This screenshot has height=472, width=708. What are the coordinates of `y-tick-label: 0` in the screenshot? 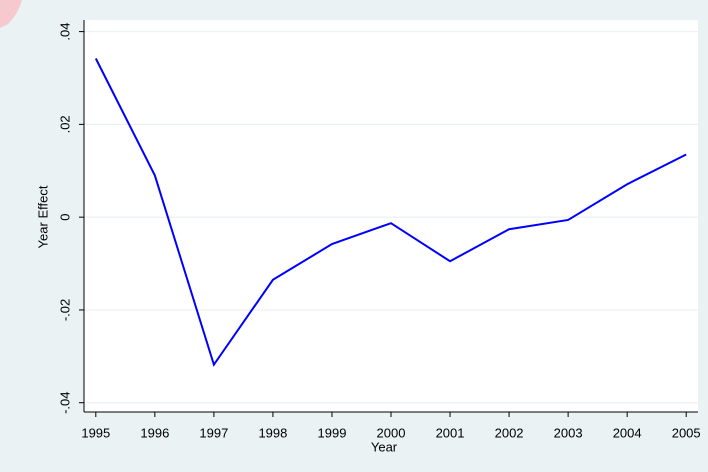 It's located at (64, 217).